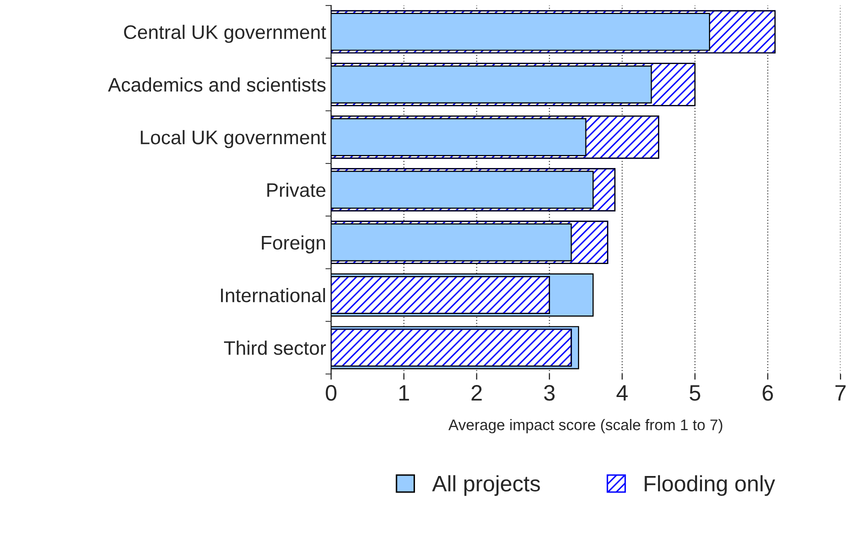 Image resolution: width=849 pixels, height=550 pixels. I want to click on y-tick-label: International, so click(273, 295).